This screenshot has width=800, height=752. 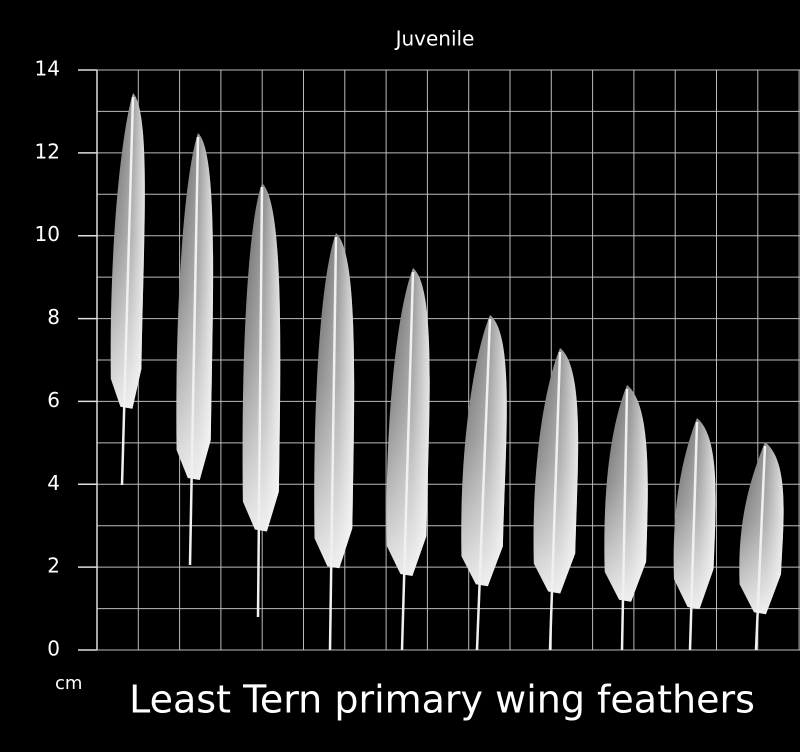 What do you see at coordinates (53, 483) in the screenshot?
I see `y-tick-label: 4` at bounding box center [53, 483].